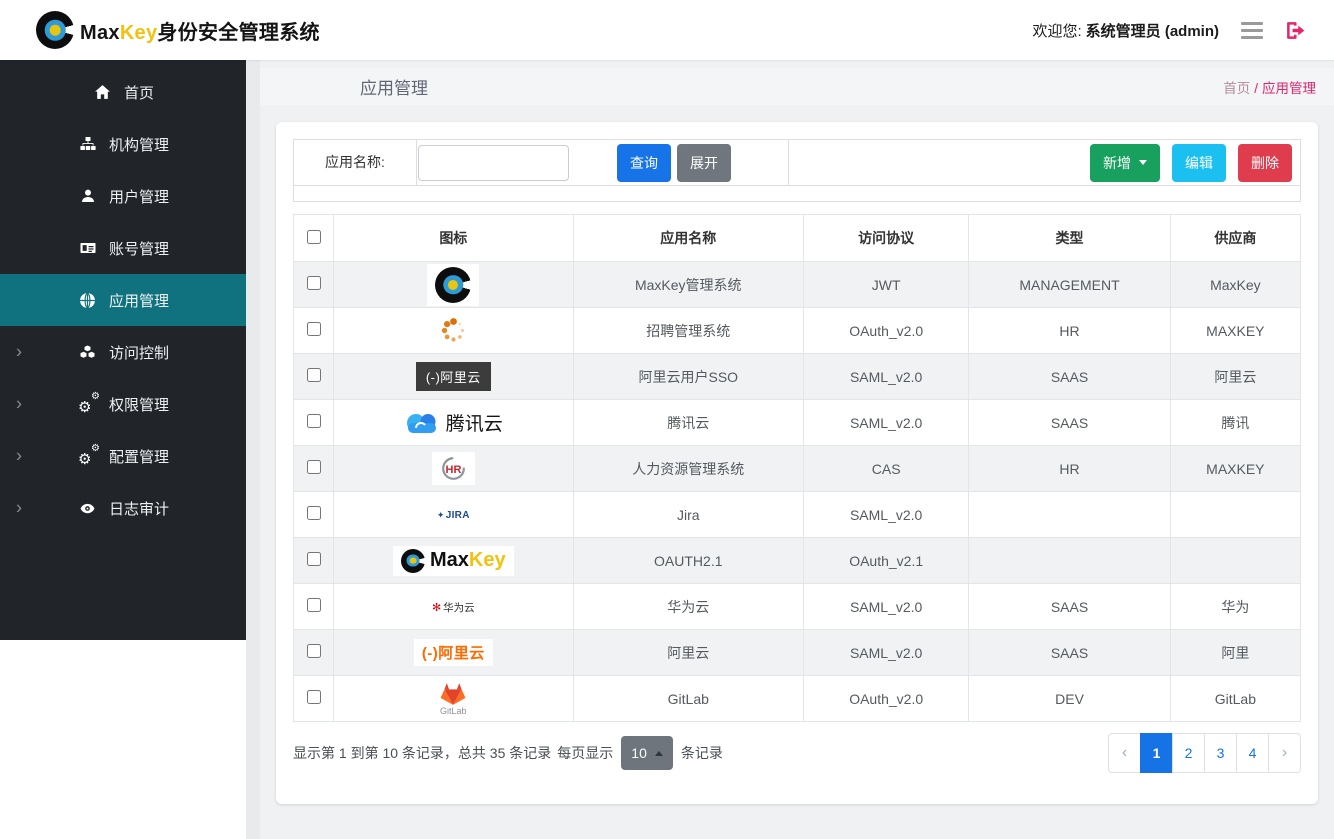 The image size is (1334, 839). What do you see at coordinates (647, 753) in the screenshot?
I see `page-size-select: 10` at bounding box center [647, 753].